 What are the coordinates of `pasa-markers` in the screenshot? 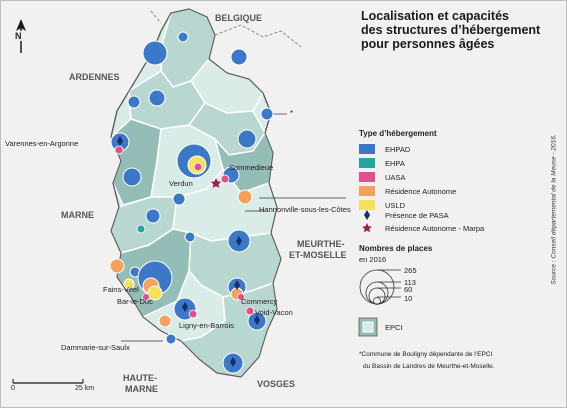 It's located at (188, 251).